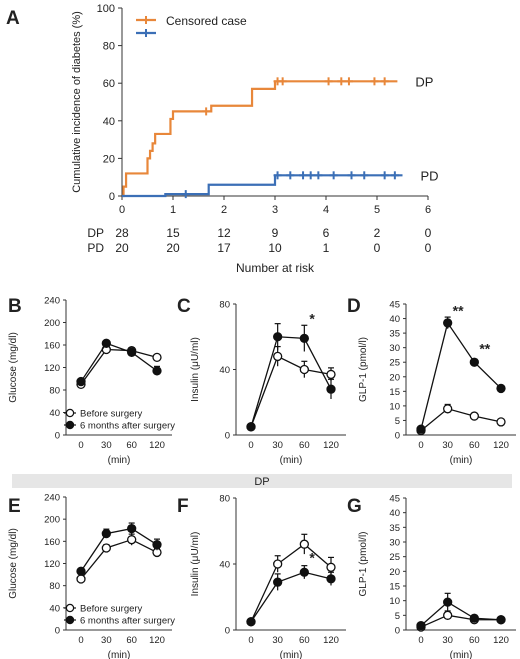 This screenshot has height=659, width=520. I want to click on y-tick-label: 200, so click(52, 323).